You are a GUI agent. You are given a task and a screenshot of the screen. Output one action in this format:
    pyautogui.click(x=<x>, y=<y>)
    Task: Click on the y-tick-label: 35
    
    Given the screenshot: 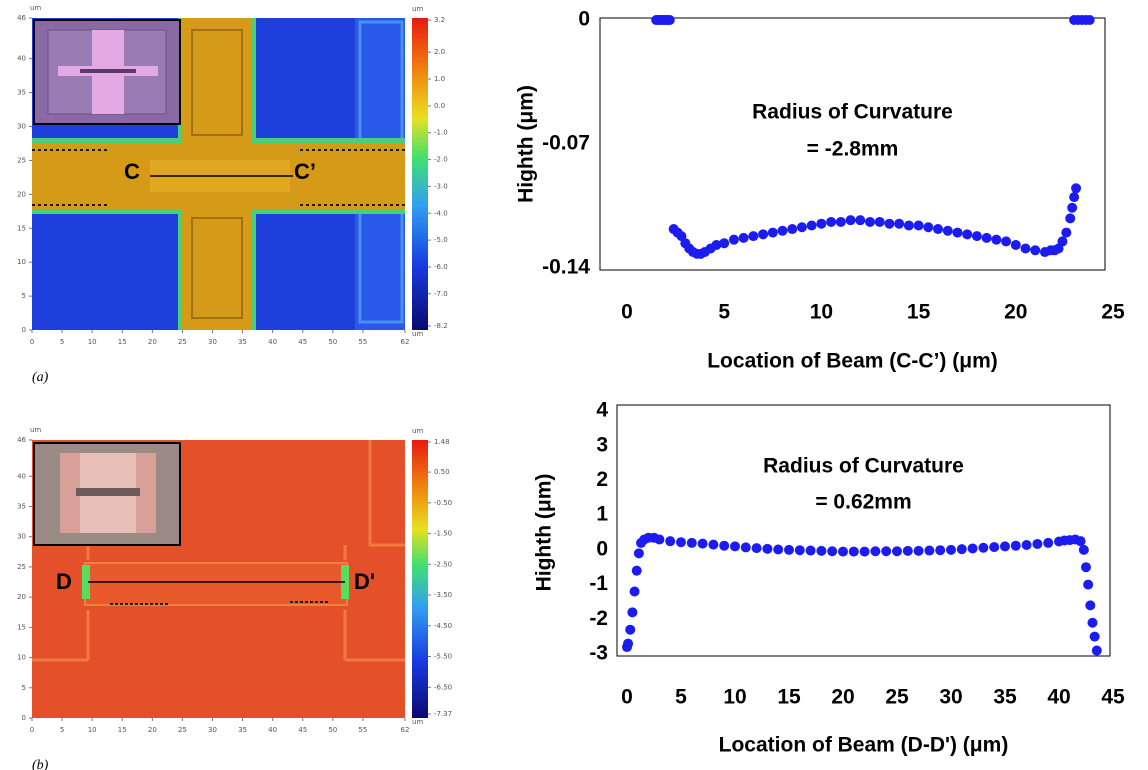 What is the action you would take?
    pyautogui.click(x=21, y=506)
    